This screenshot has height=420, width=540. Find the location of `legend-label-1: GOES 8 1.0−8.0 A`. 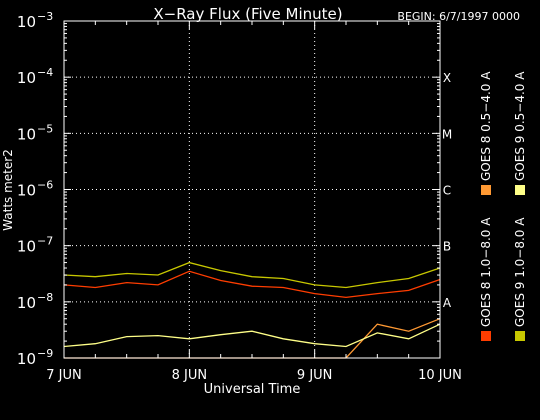

legend-label-1: GOES 8 1.0−8.0 A is located at coordinates (486, 272).